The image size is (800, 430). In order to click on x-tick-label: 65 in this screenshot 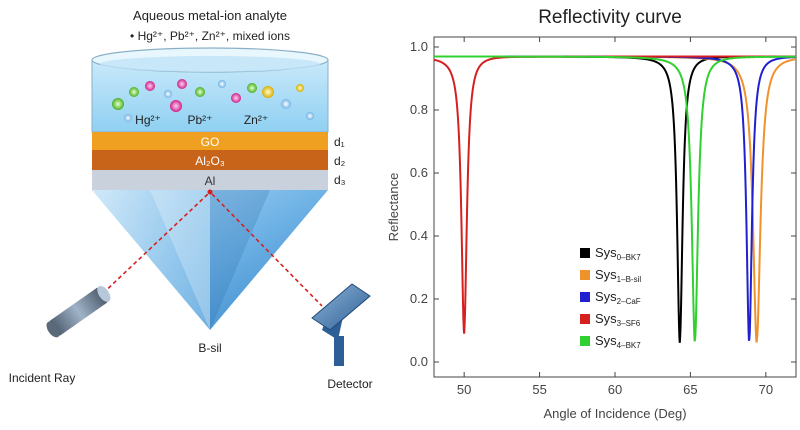, I will do `click(690, 389)`.